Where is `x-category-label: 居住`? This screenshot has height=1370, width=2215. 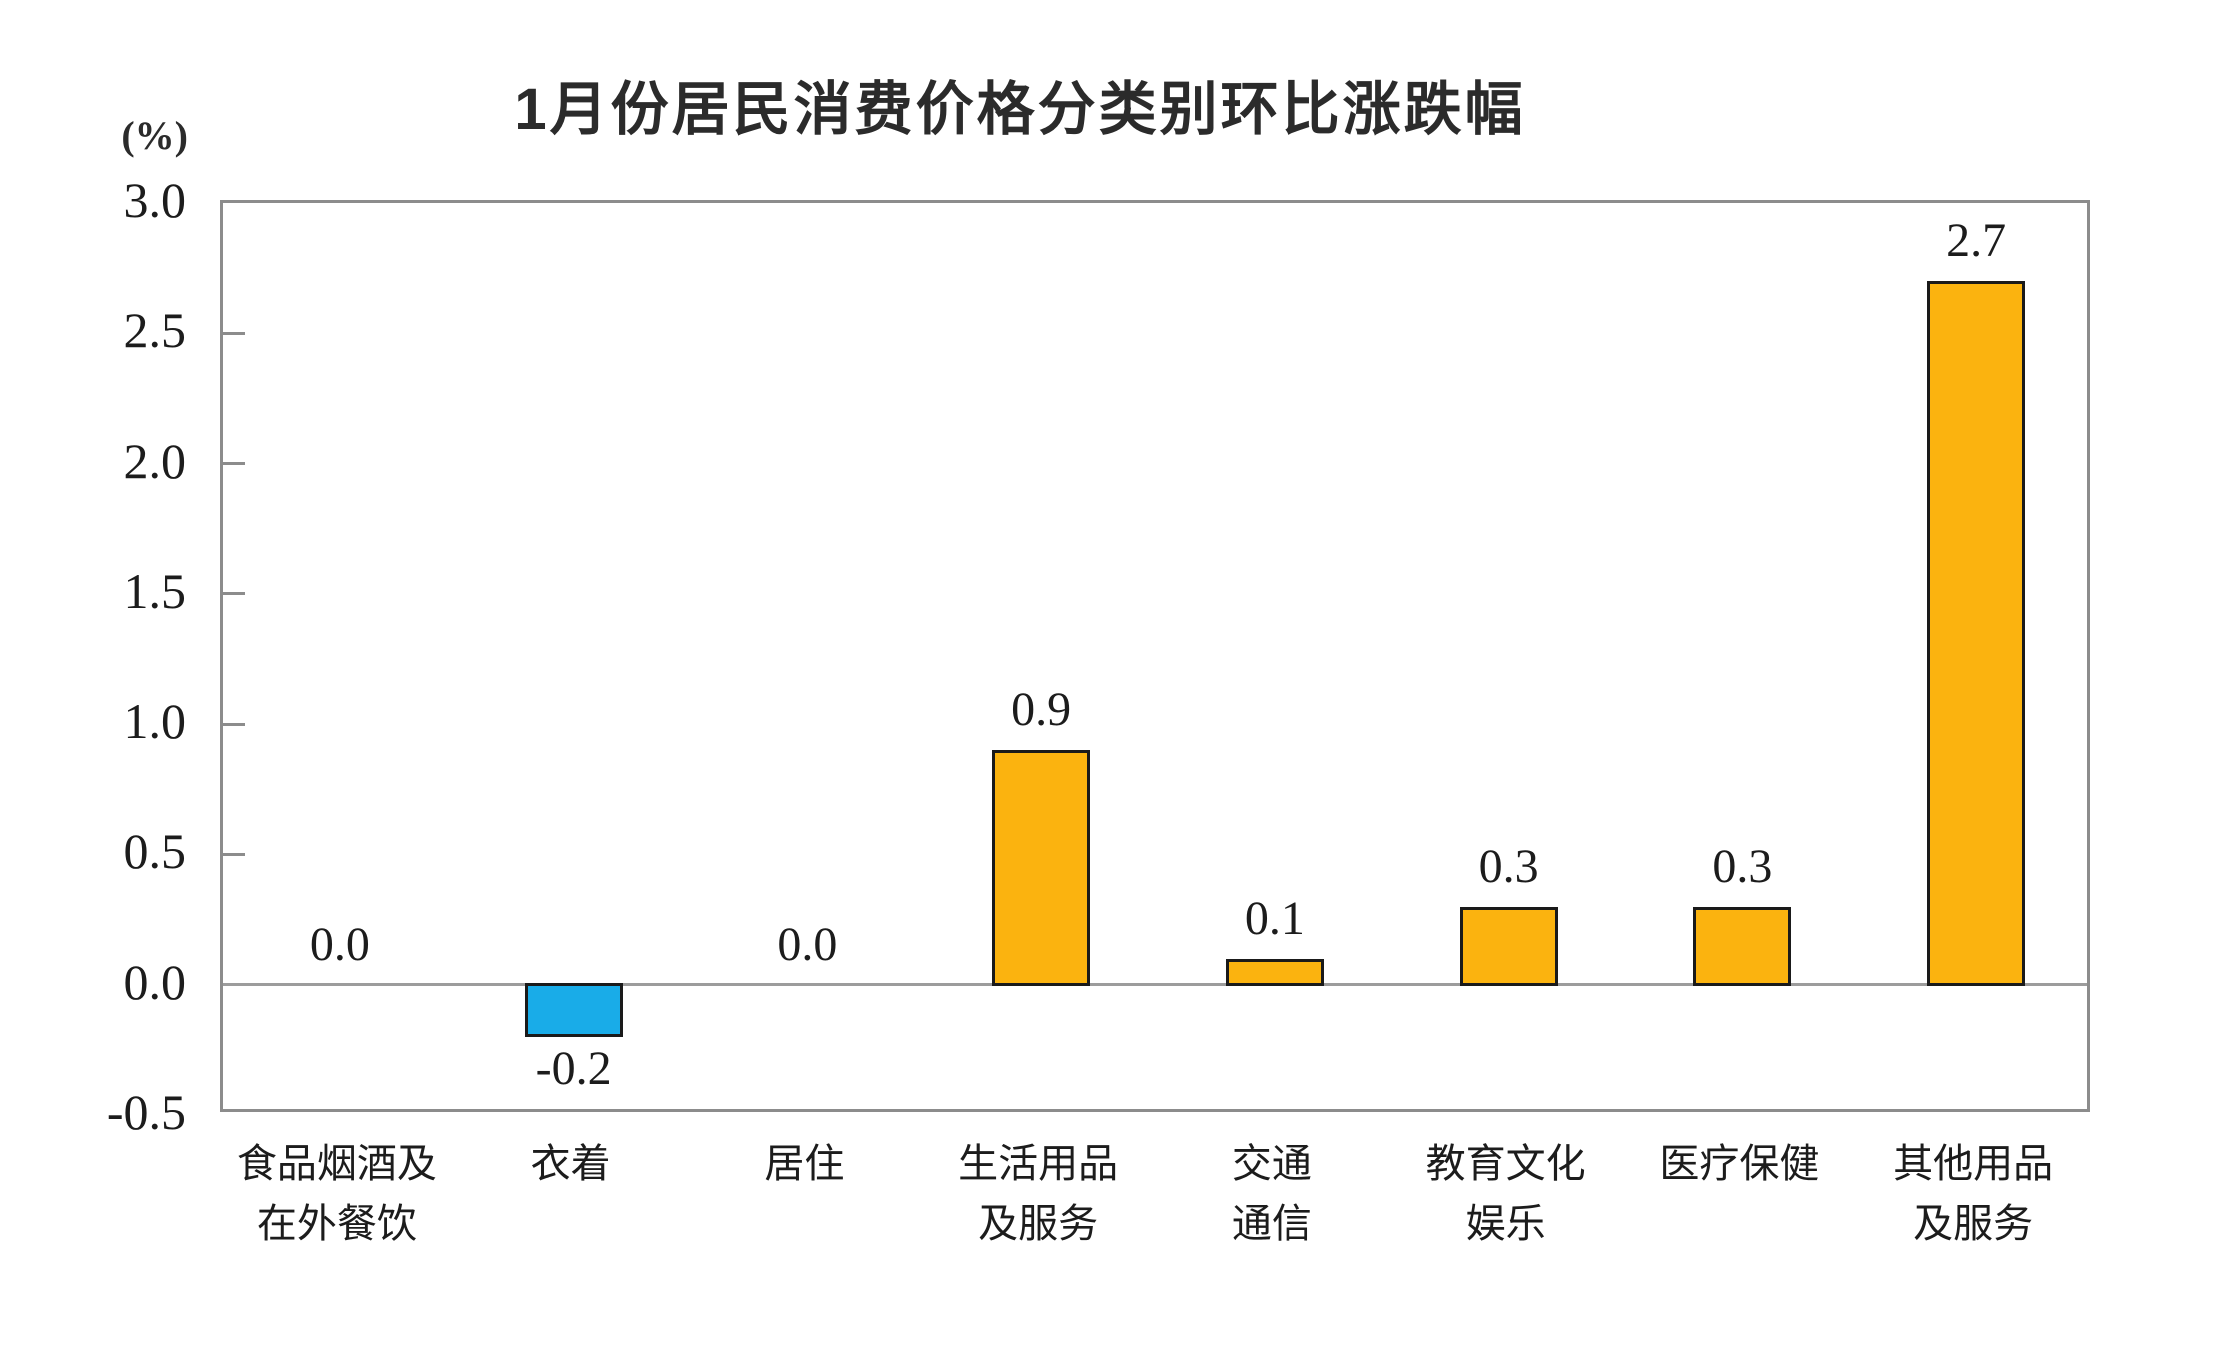
x-category-label: 居住 is located at coordinates (804, 1163).